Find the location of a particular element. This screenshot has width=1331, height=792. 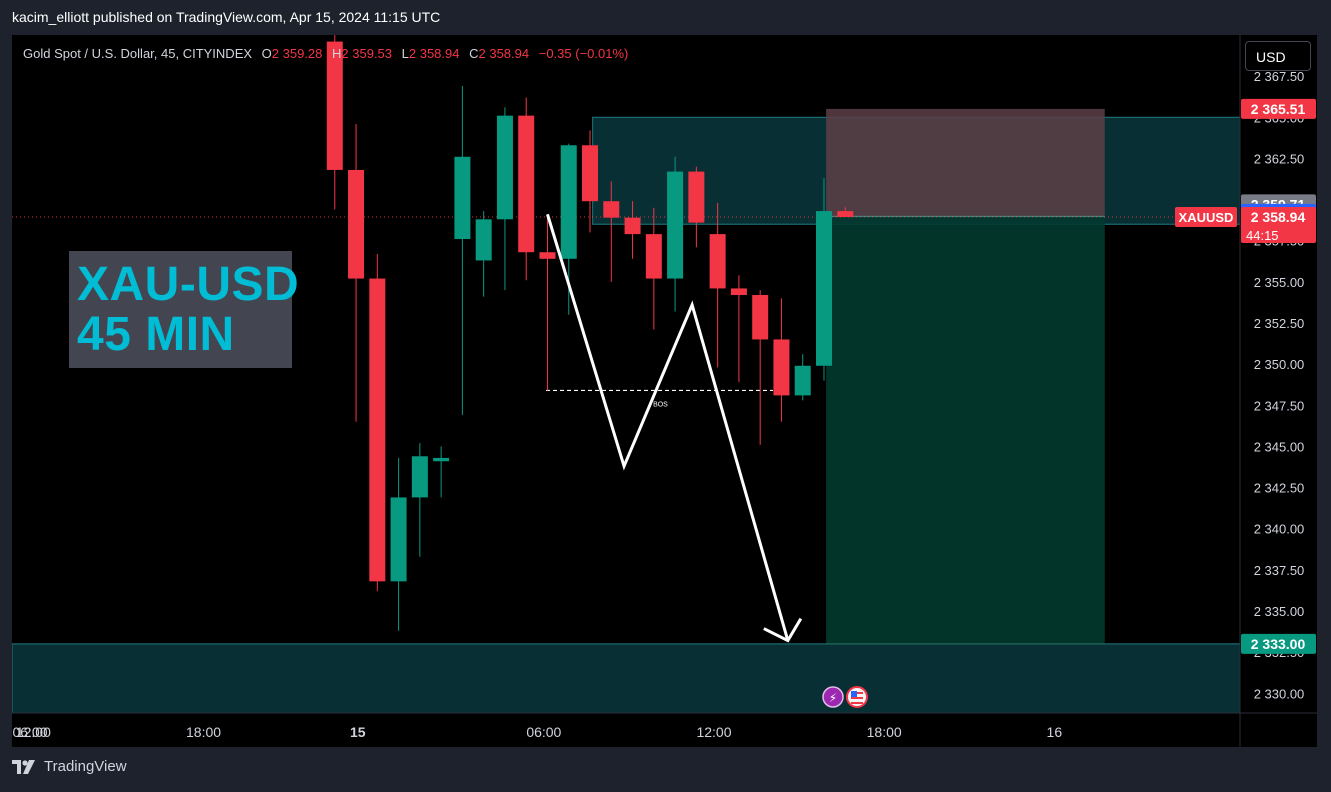

tradingview-logo-icon is located at coordinates (23, 766).